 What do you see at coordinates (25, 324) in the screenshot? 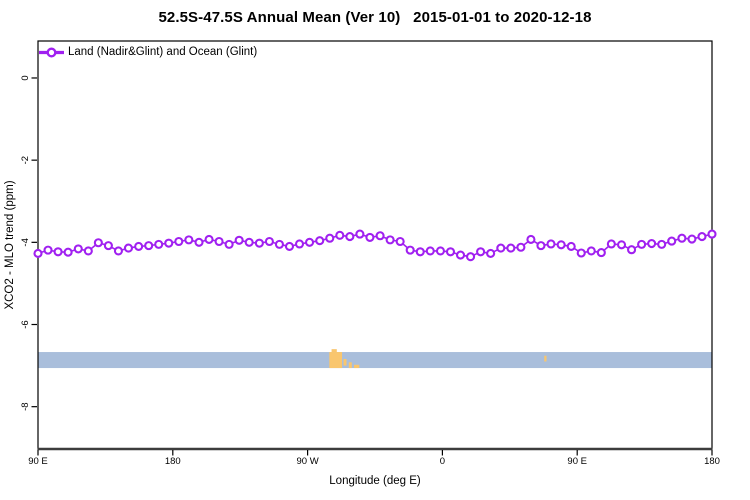
I see `y-tick-label: -6` at bounding box center [25, 324].